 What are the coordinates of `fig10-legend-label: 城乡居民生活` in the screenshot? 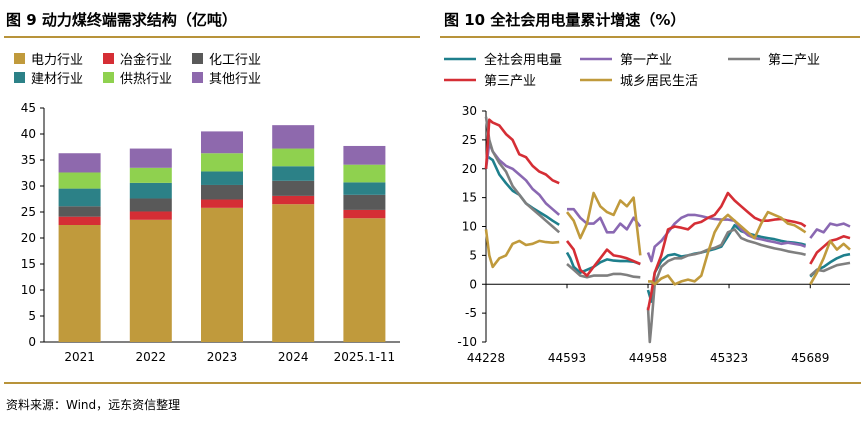 It's located at (659, 81).